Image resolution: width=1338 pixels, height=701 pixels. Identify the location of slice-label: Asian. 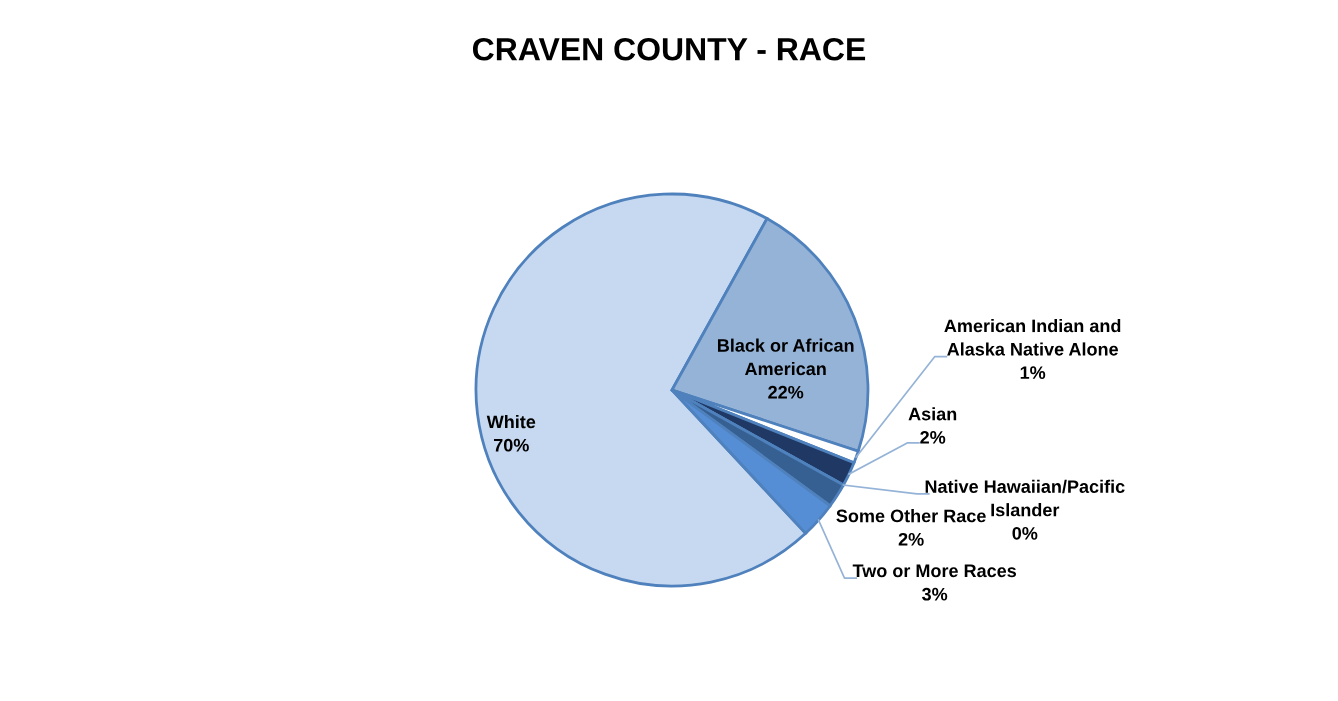
(932, 414).